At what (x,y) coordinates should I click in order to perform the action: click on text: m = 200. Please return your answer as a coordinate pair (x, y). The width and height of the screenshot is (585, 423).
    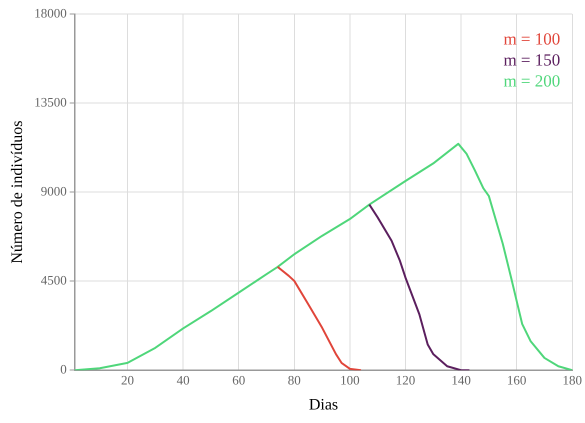
    Looking at the image, I should click on (531, 80).